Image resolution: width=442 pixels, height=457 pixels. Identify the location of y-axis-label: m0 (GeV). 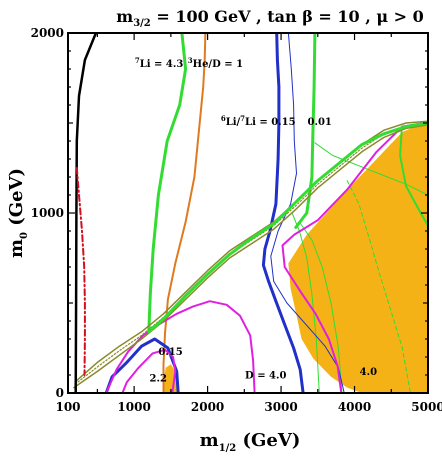
(18, 213).